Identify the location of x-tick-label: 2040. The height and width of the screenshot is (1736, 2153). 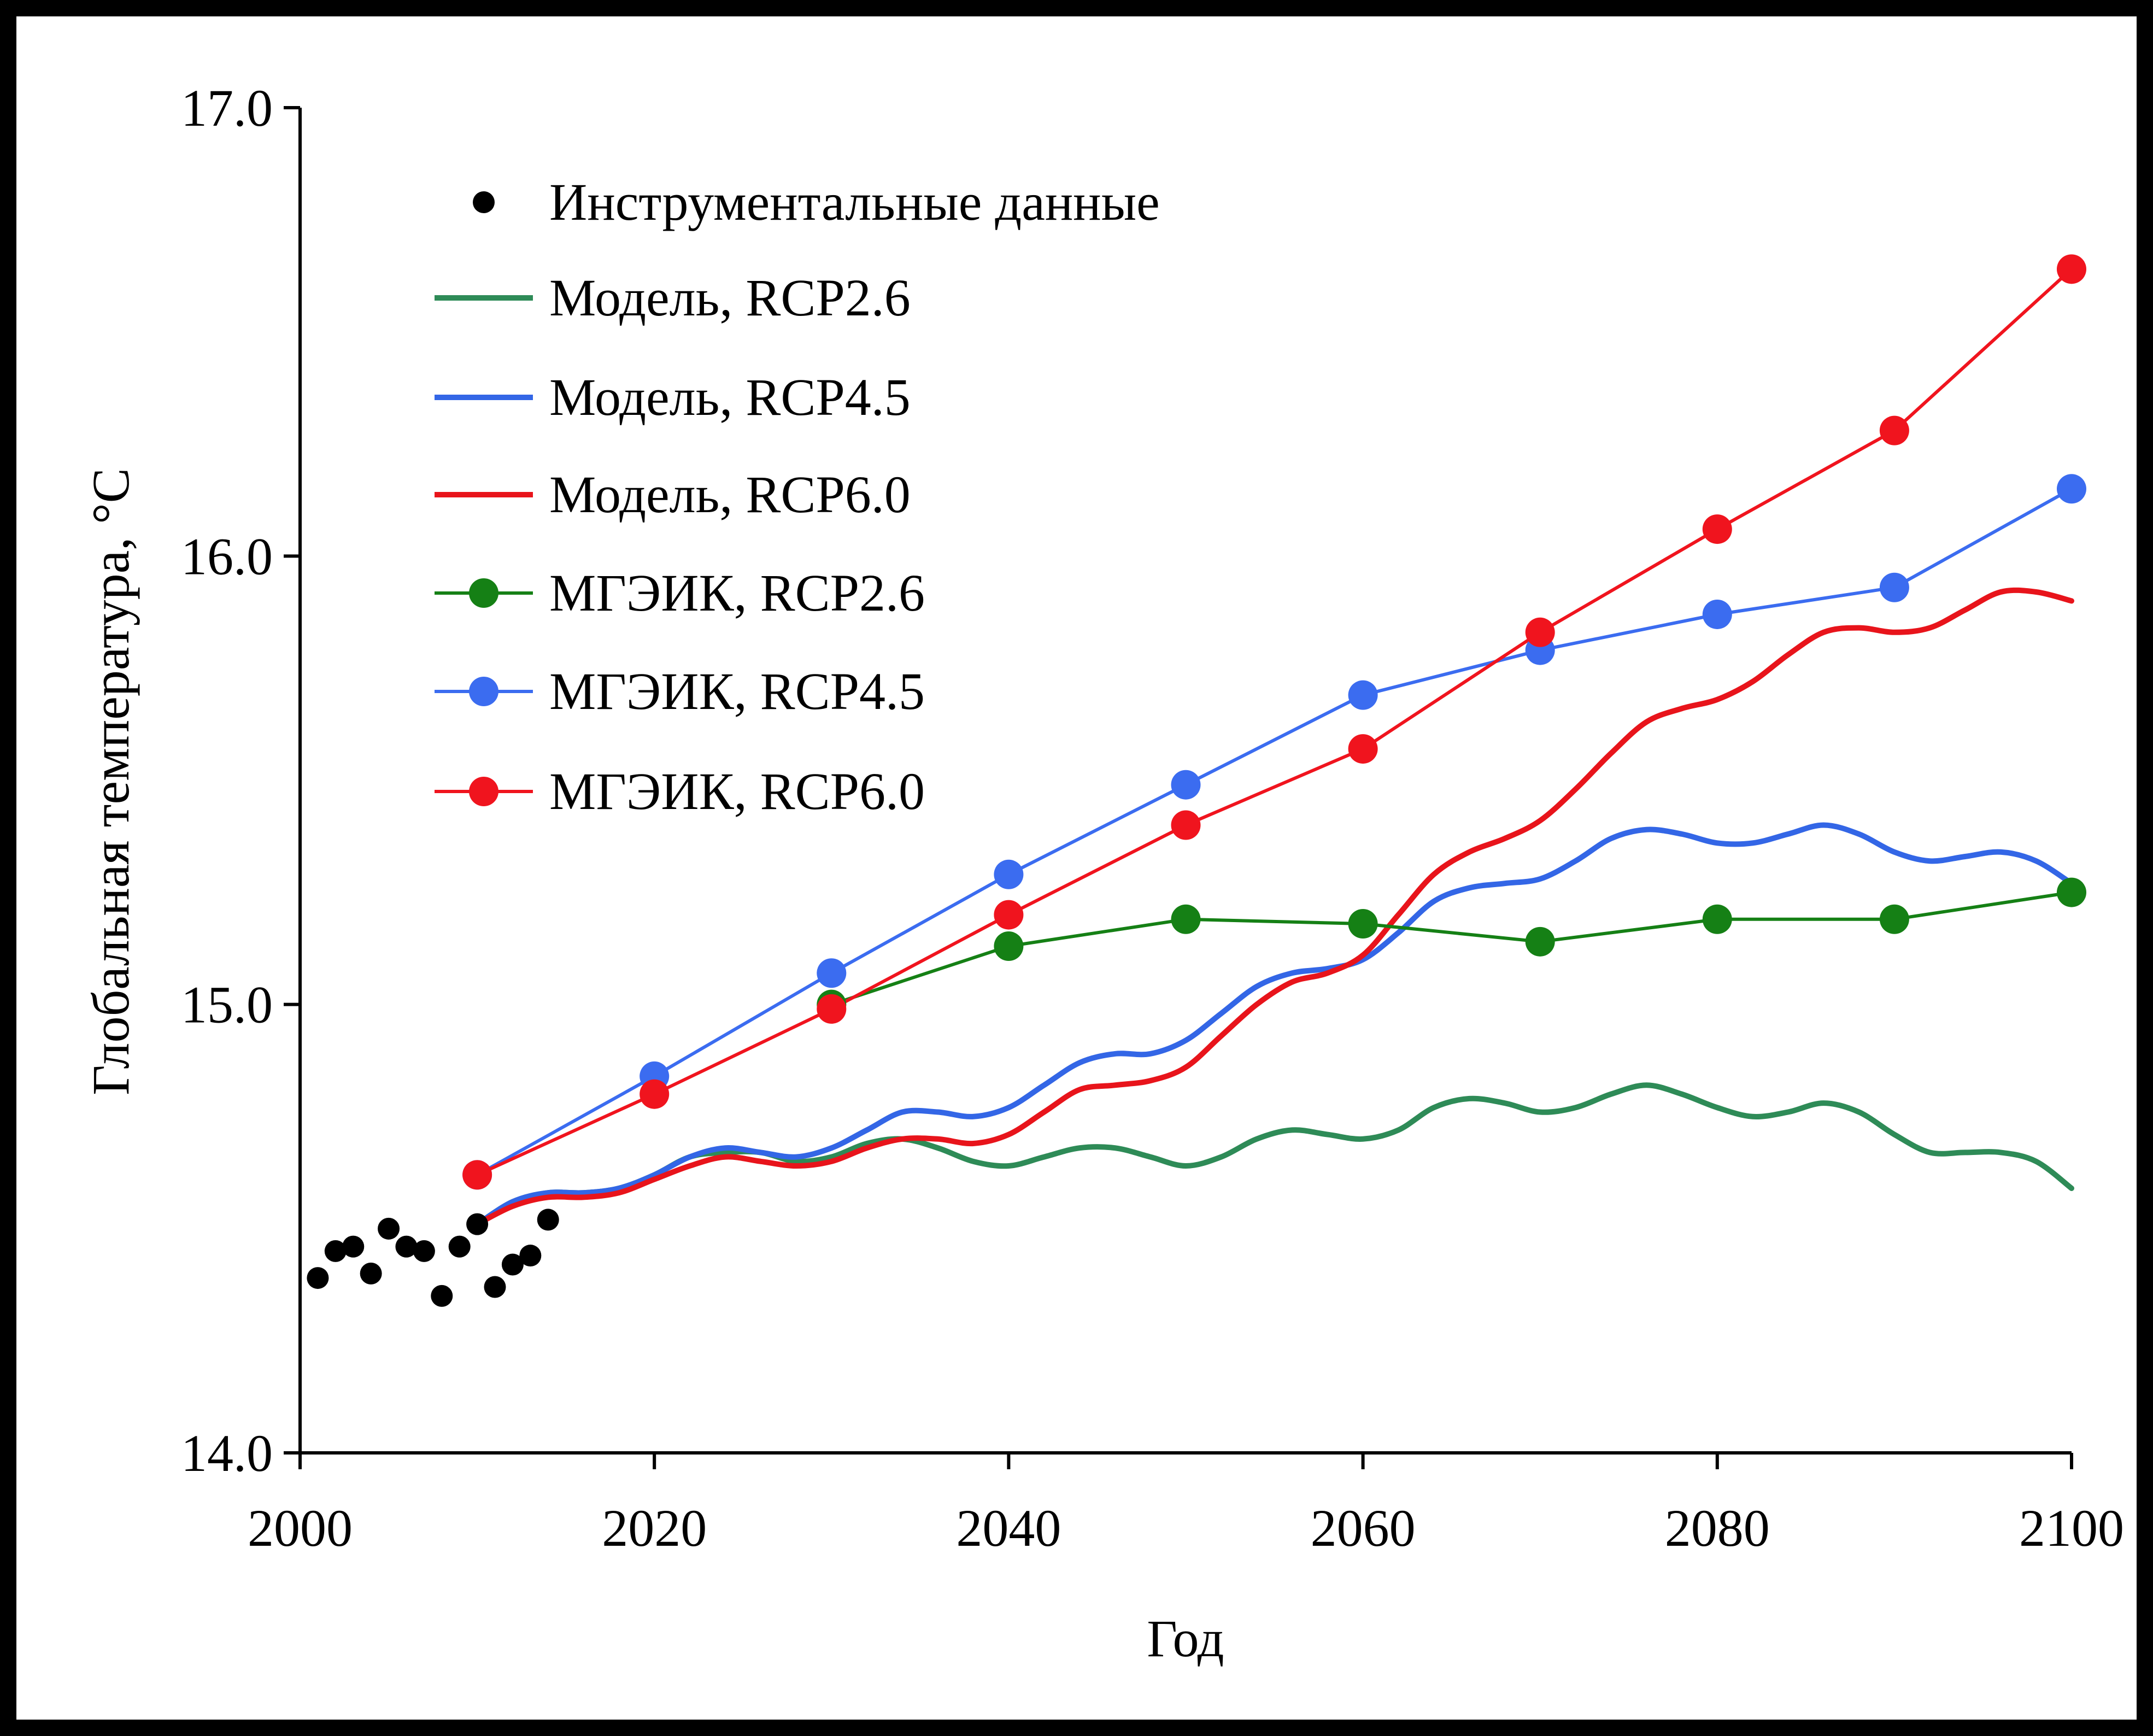
(1008, 1528).